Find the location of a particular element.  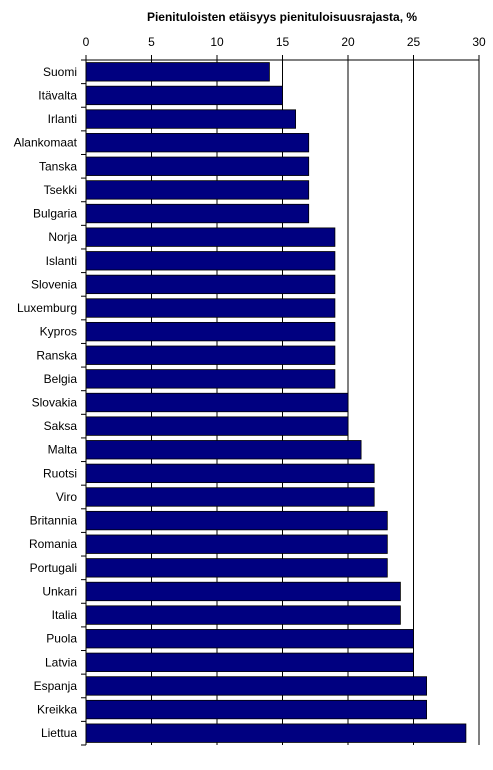

category-label: Romania is located at coordinates (53, 544).